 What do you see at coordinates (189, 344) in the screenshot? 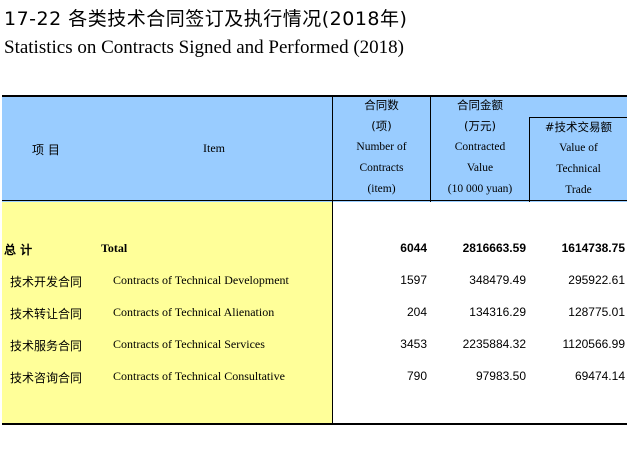
I see `row-services-en: Contracts of Technical Services` at bounding box center [189, 344].